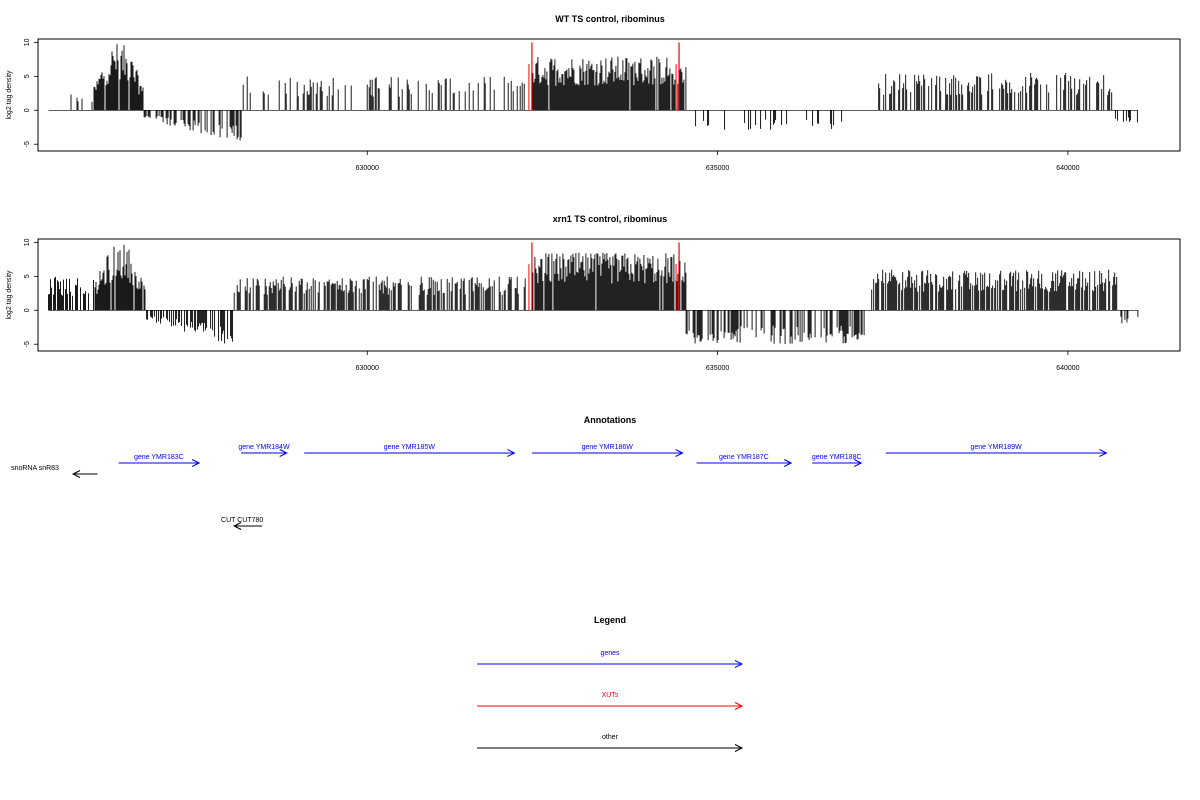  What do you see at coordinates (27, 144) in the screenshot?
I see `wt-y-tick-label: -5` at bounding box center [27, 144].